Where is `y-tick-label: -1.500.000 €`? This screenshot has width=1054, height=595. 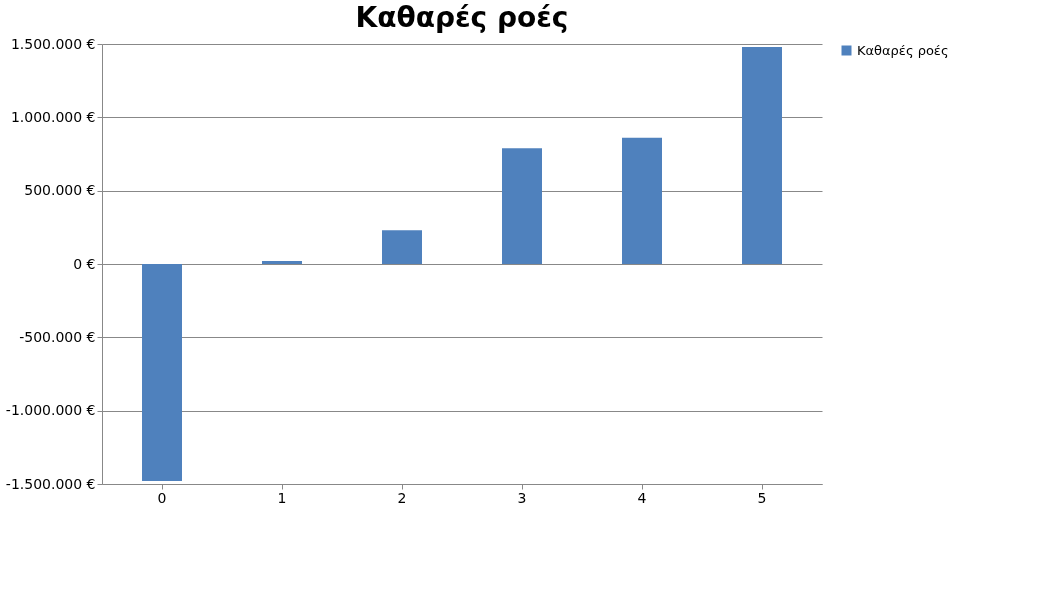
y-tick-label: -1.500.000 € is located at coordinates (50, 483).